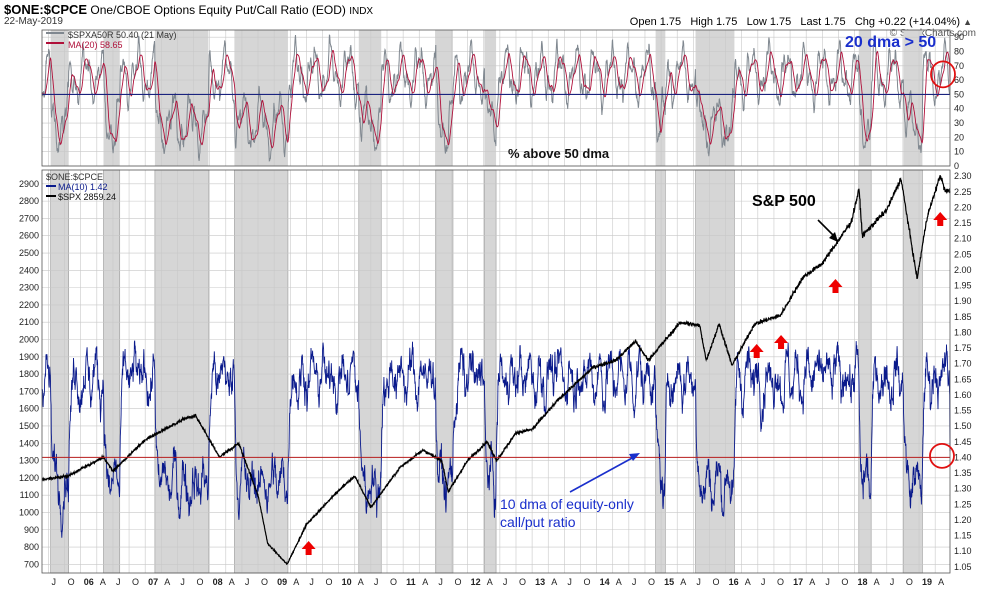 This screenshot has height=591, width=990. Describe the element at coordinates (232, 582) in the screenshot. I see `x-tick-11: A` at that location.